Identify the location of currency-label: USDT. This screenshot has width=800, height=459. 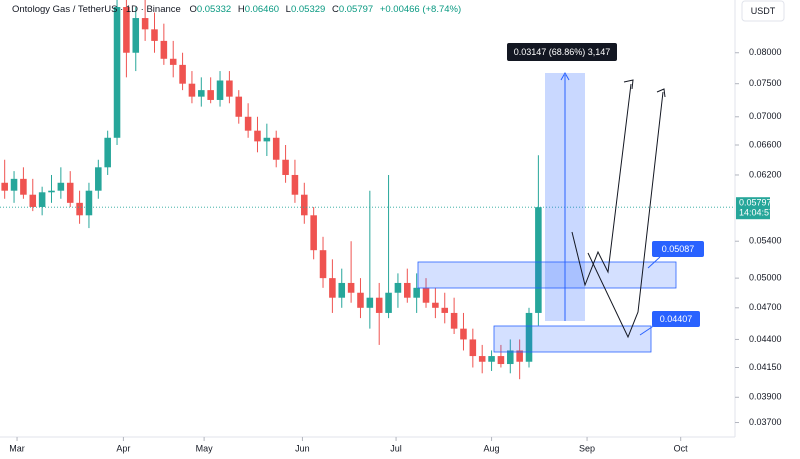
(763, 11).